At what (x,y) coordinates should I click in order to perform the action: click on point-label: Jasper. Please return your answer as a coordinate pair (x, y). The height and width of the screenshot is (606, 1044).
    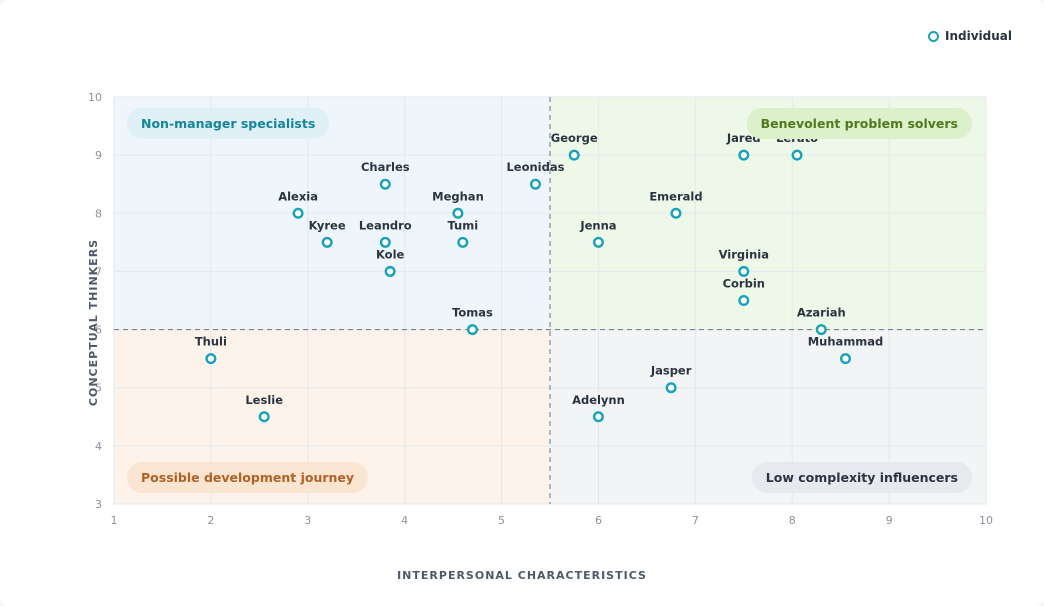
    Looking at the image, I should click on (671, 371).